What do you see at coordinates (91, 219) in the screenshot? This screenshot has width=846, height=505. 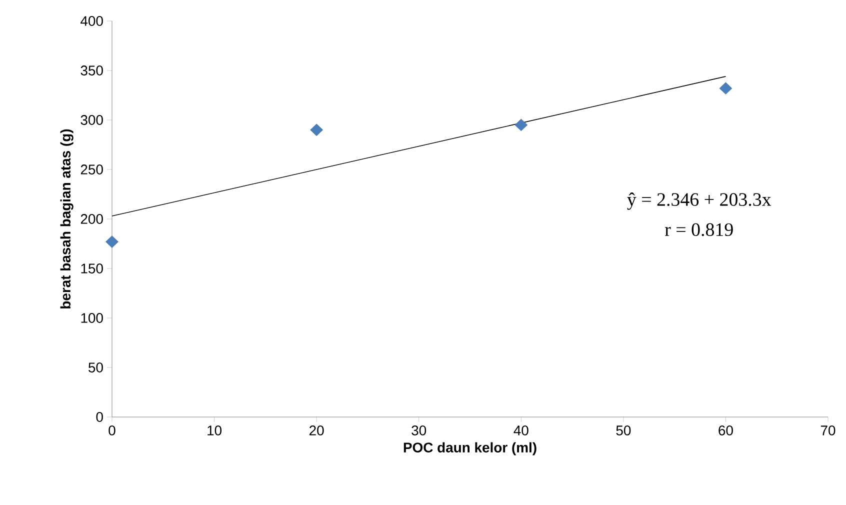 I see `y-tick-label: 200` at bounding box center [91, 219].